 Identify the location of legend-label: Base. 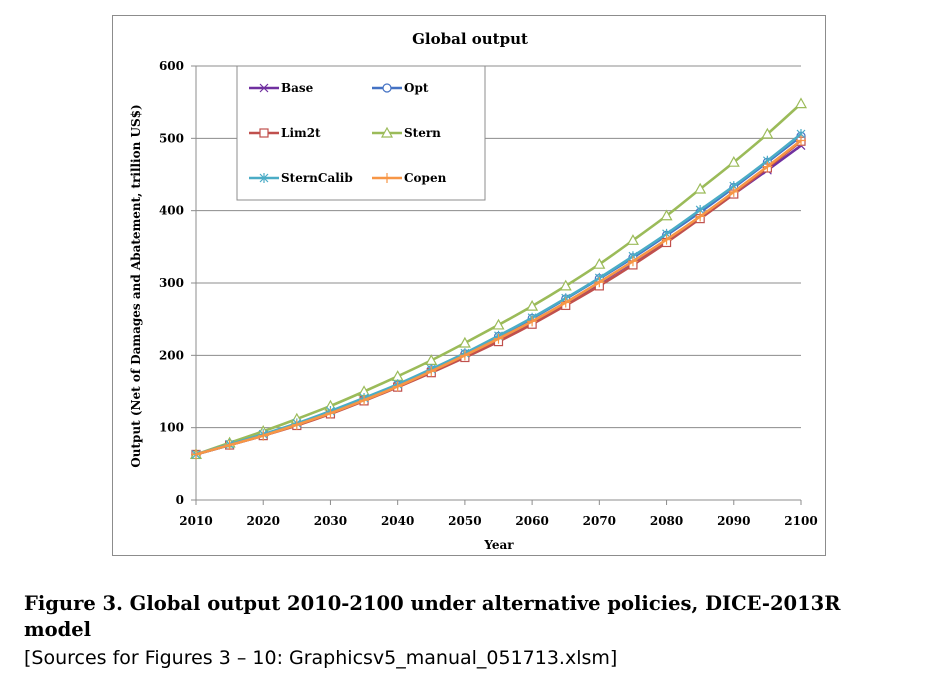
(297, 88).